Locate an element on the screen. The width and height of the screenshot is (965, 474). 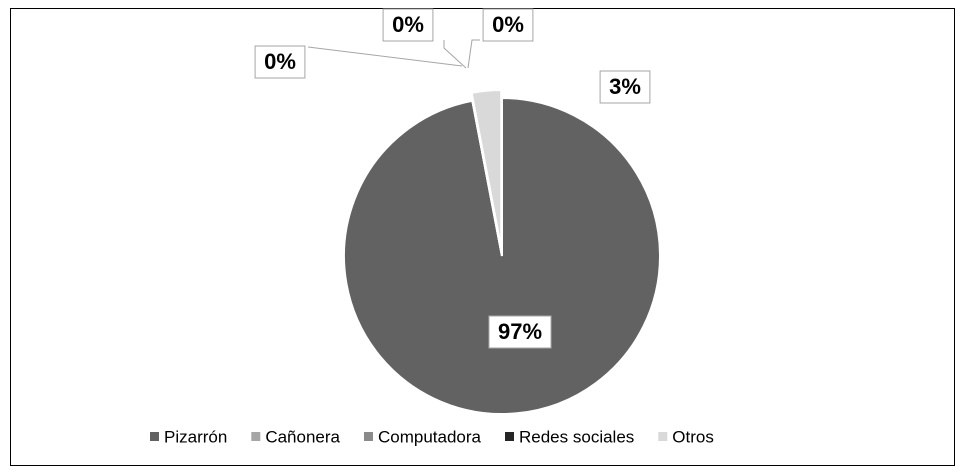
data-label: 97% is located at coordinates (520, 331).